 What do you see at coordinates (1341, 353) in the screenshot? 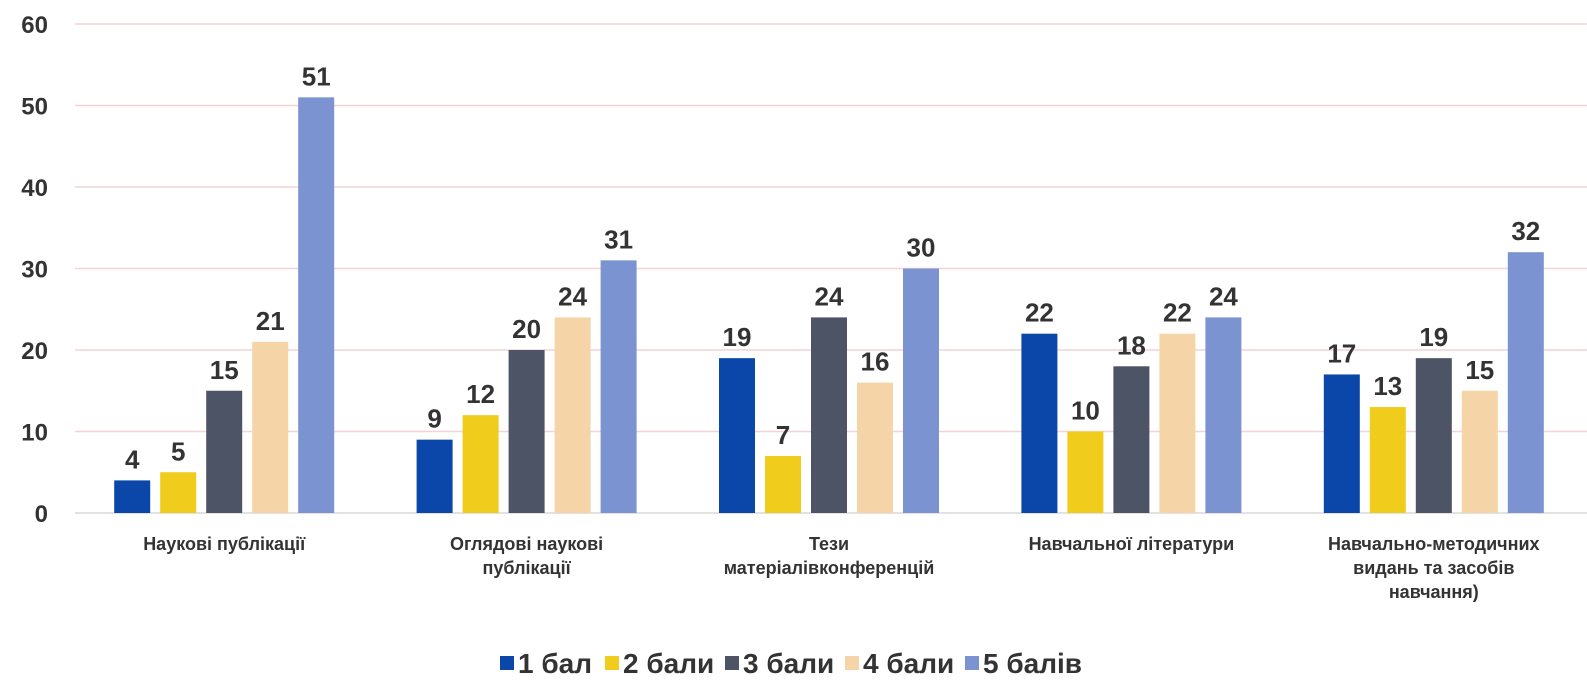
I see `data-label: 17` at bounding box center [1341, 353].